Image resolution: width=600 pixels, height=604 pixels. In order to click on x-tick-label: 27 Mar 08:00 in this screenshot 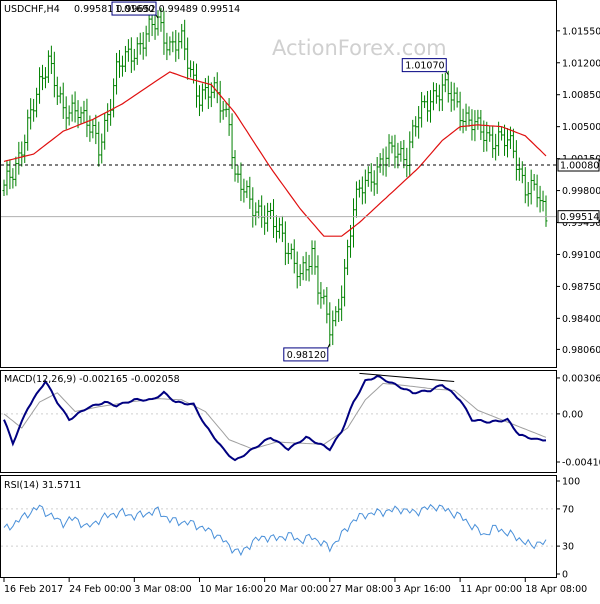, I will do `click(361, 589)`.